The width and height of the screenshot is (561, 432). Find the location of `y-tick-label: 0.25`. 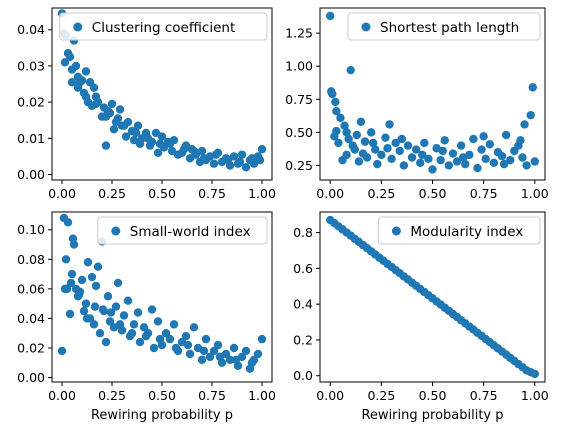

y-tick-label: 0.25 is located at coordinates (299, 165).